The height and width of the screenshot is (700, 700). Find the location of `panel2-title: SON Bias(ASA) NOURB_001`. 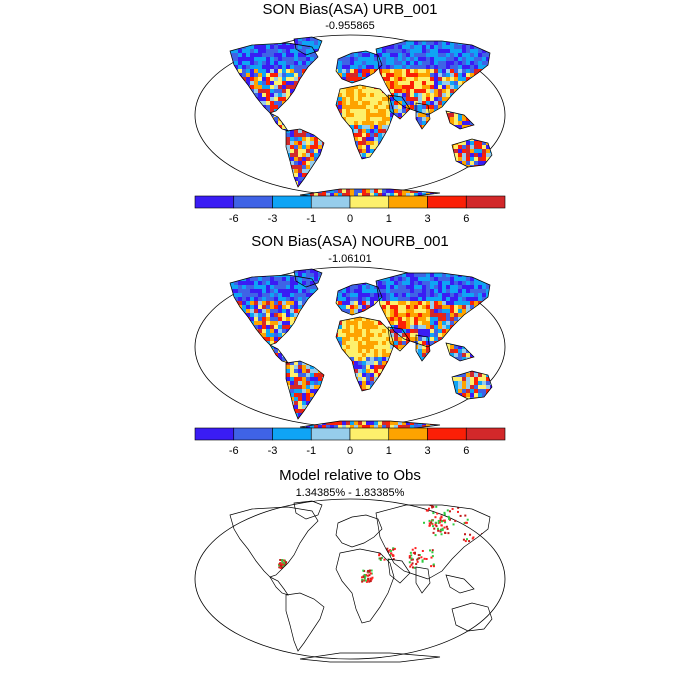

panel2-title: SON Bias(ASA) NOURB_001 is located at coordinates (350, 241).